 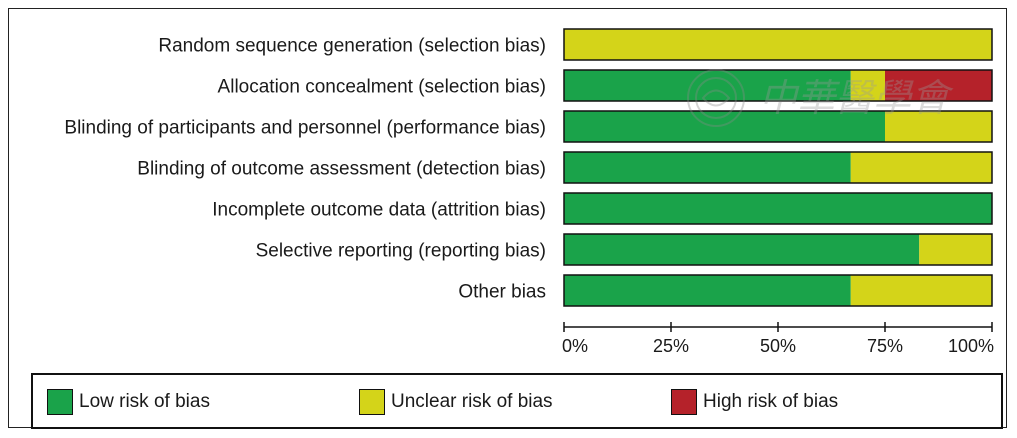 What do you see at coordinates (684, 402) in the screenshot?
I see `legend-swatch-high` at bounding box center [684, 402].